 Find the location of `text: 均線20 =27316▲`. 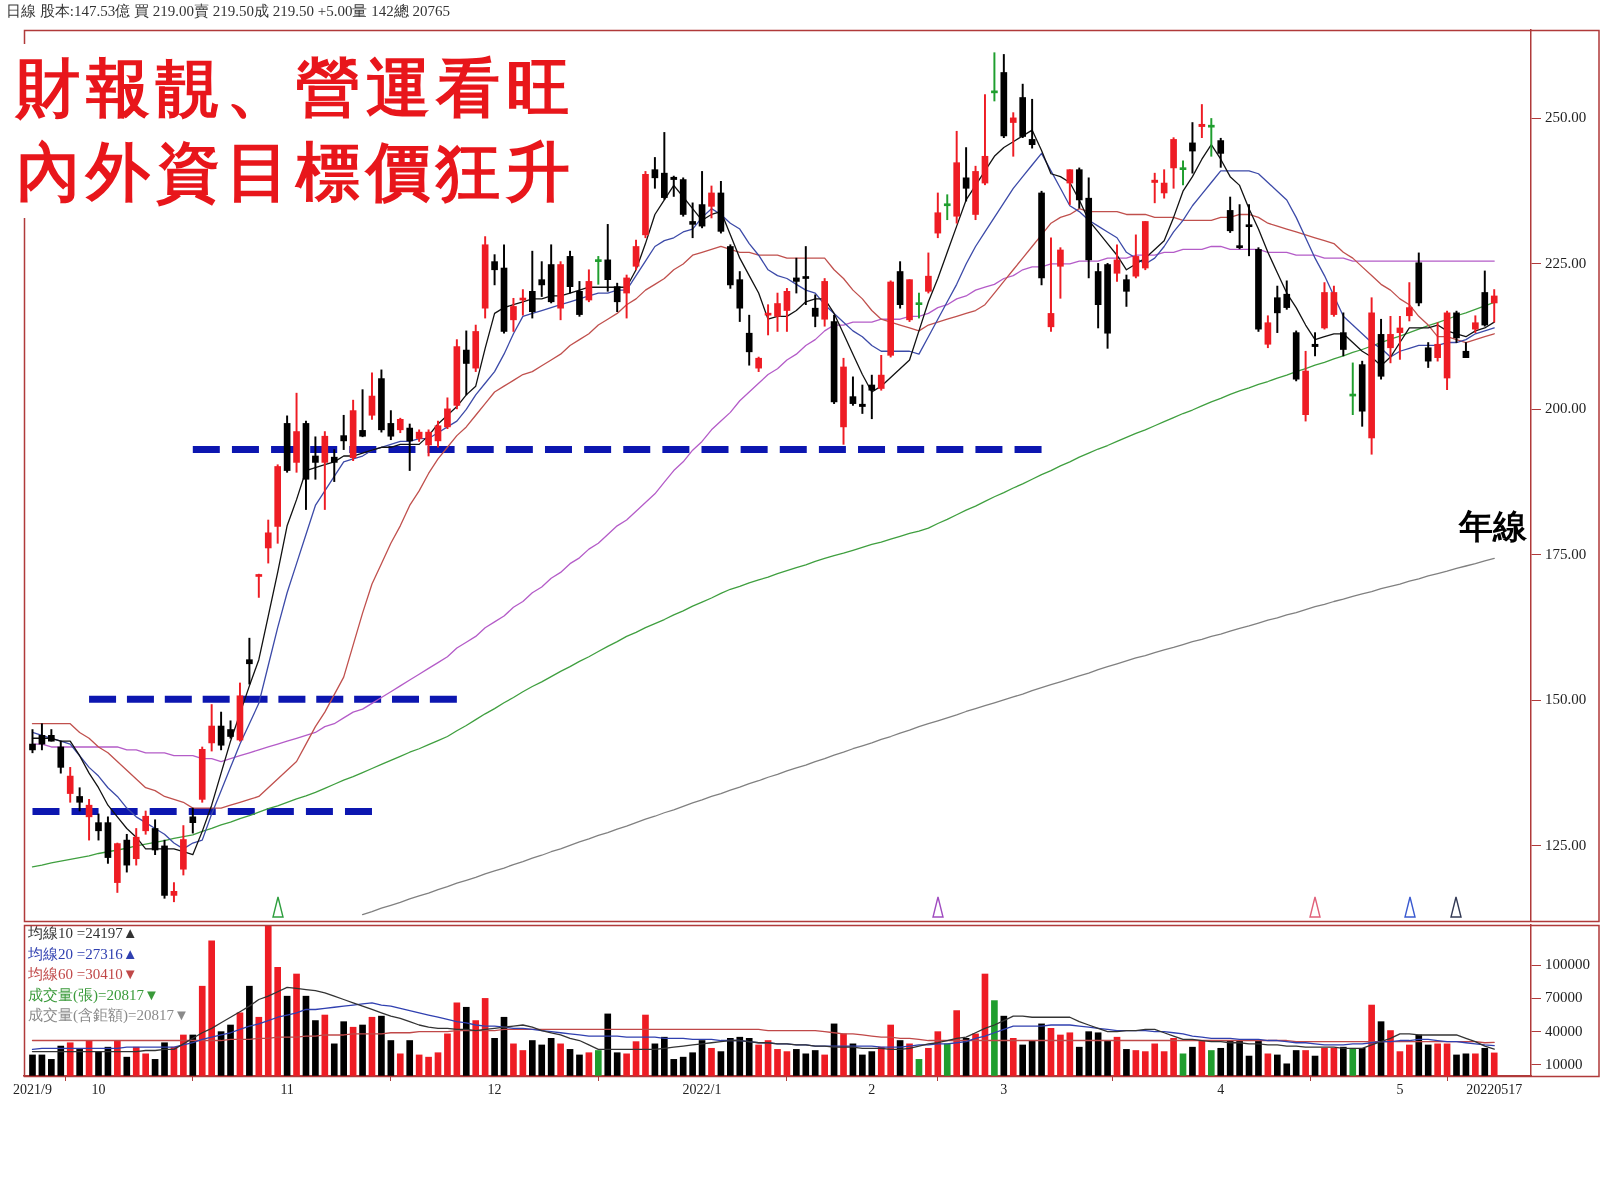

text: 均線20 =27316▲ is located at coordinates (82, 953).